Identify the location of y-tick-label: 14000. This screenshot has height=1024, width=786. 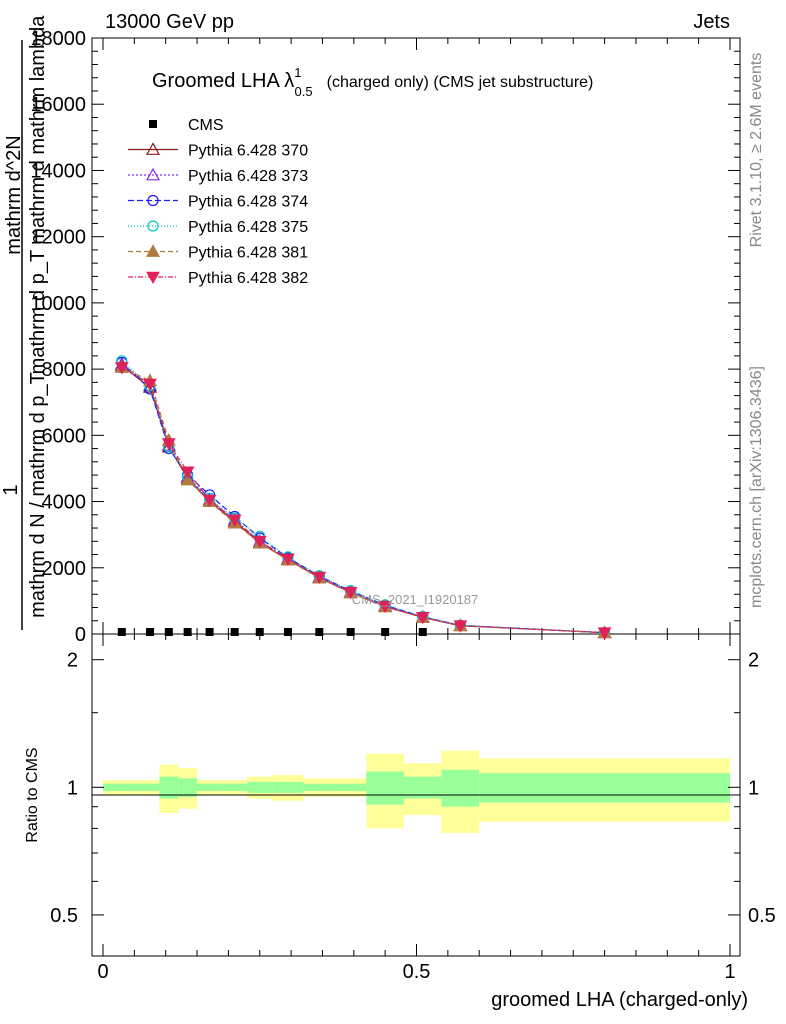
(58, 171).